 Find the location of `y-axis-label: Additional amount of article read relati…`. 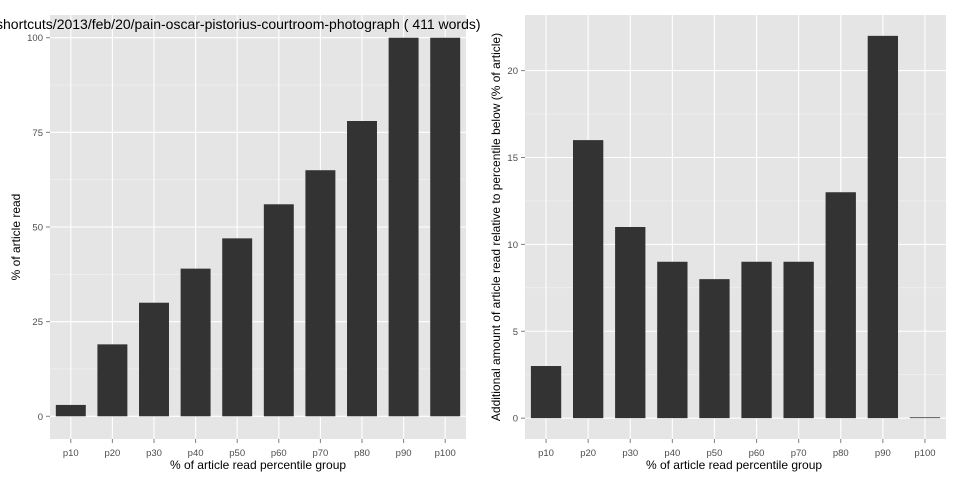

y-axis-label: Additional amount of article read relati… is located at coordinates (496, 227).